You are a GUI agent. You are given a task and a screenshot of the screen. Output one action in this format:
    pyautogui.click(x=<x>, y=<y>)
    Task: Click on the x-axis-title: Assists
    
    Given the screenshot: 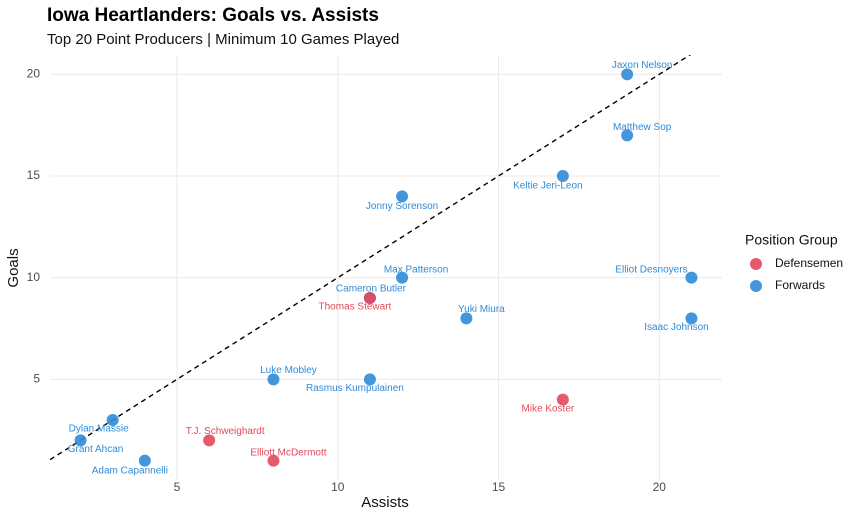 What is the action you would take?
    pyautogui.click(x=385, y=502)
    